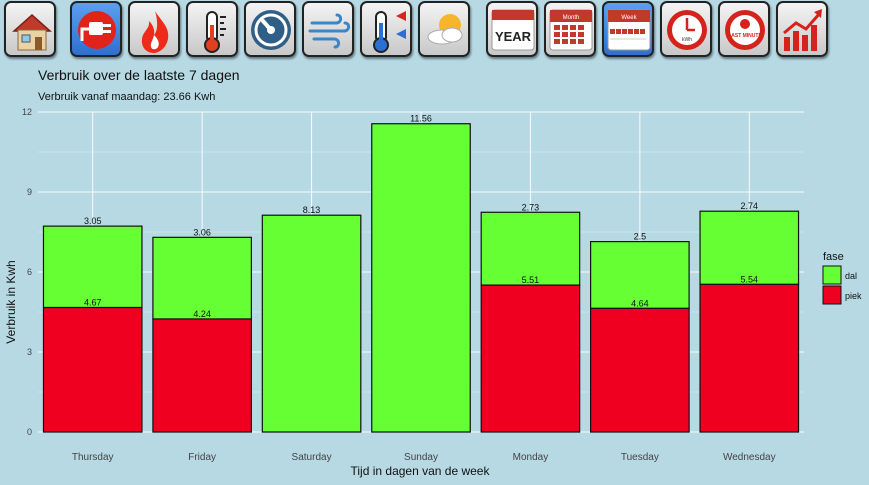 This screenshot has width=869, height=485. I want to click on temp-inout-button, so click(386, 29).